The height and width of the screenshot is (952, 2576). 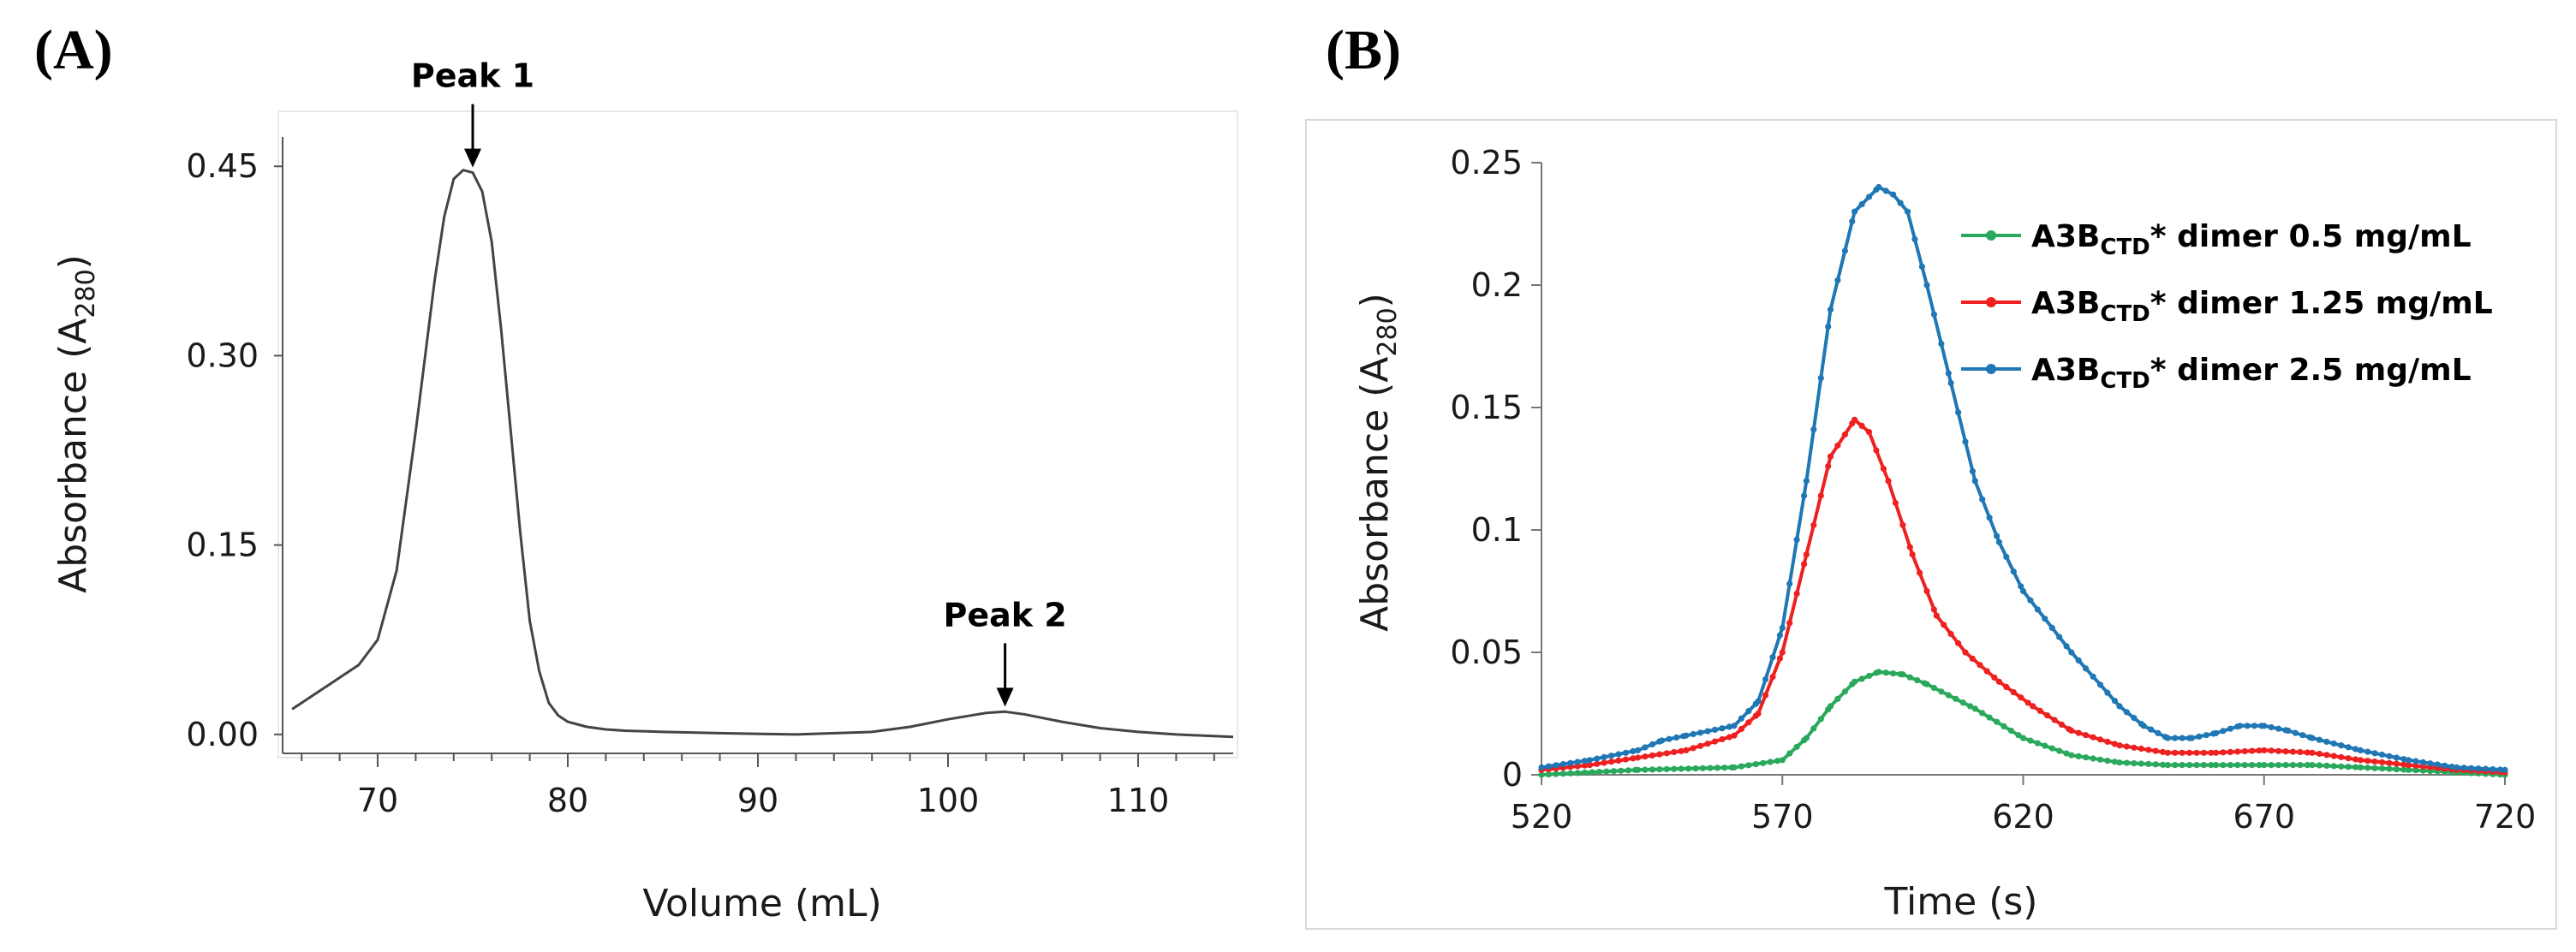 I want to click on legend-entry-suffix: * dimer 1.25 mg/mL, so click(x=2321, y=303).